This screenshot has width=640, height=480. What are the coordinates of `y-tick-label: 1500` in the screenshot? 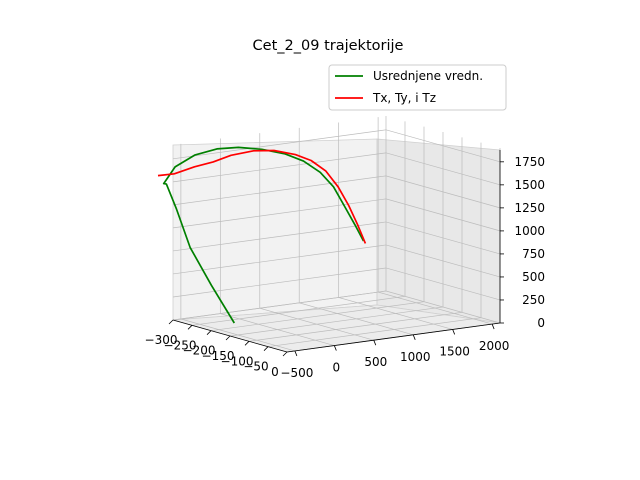 It's located at (454, 351).